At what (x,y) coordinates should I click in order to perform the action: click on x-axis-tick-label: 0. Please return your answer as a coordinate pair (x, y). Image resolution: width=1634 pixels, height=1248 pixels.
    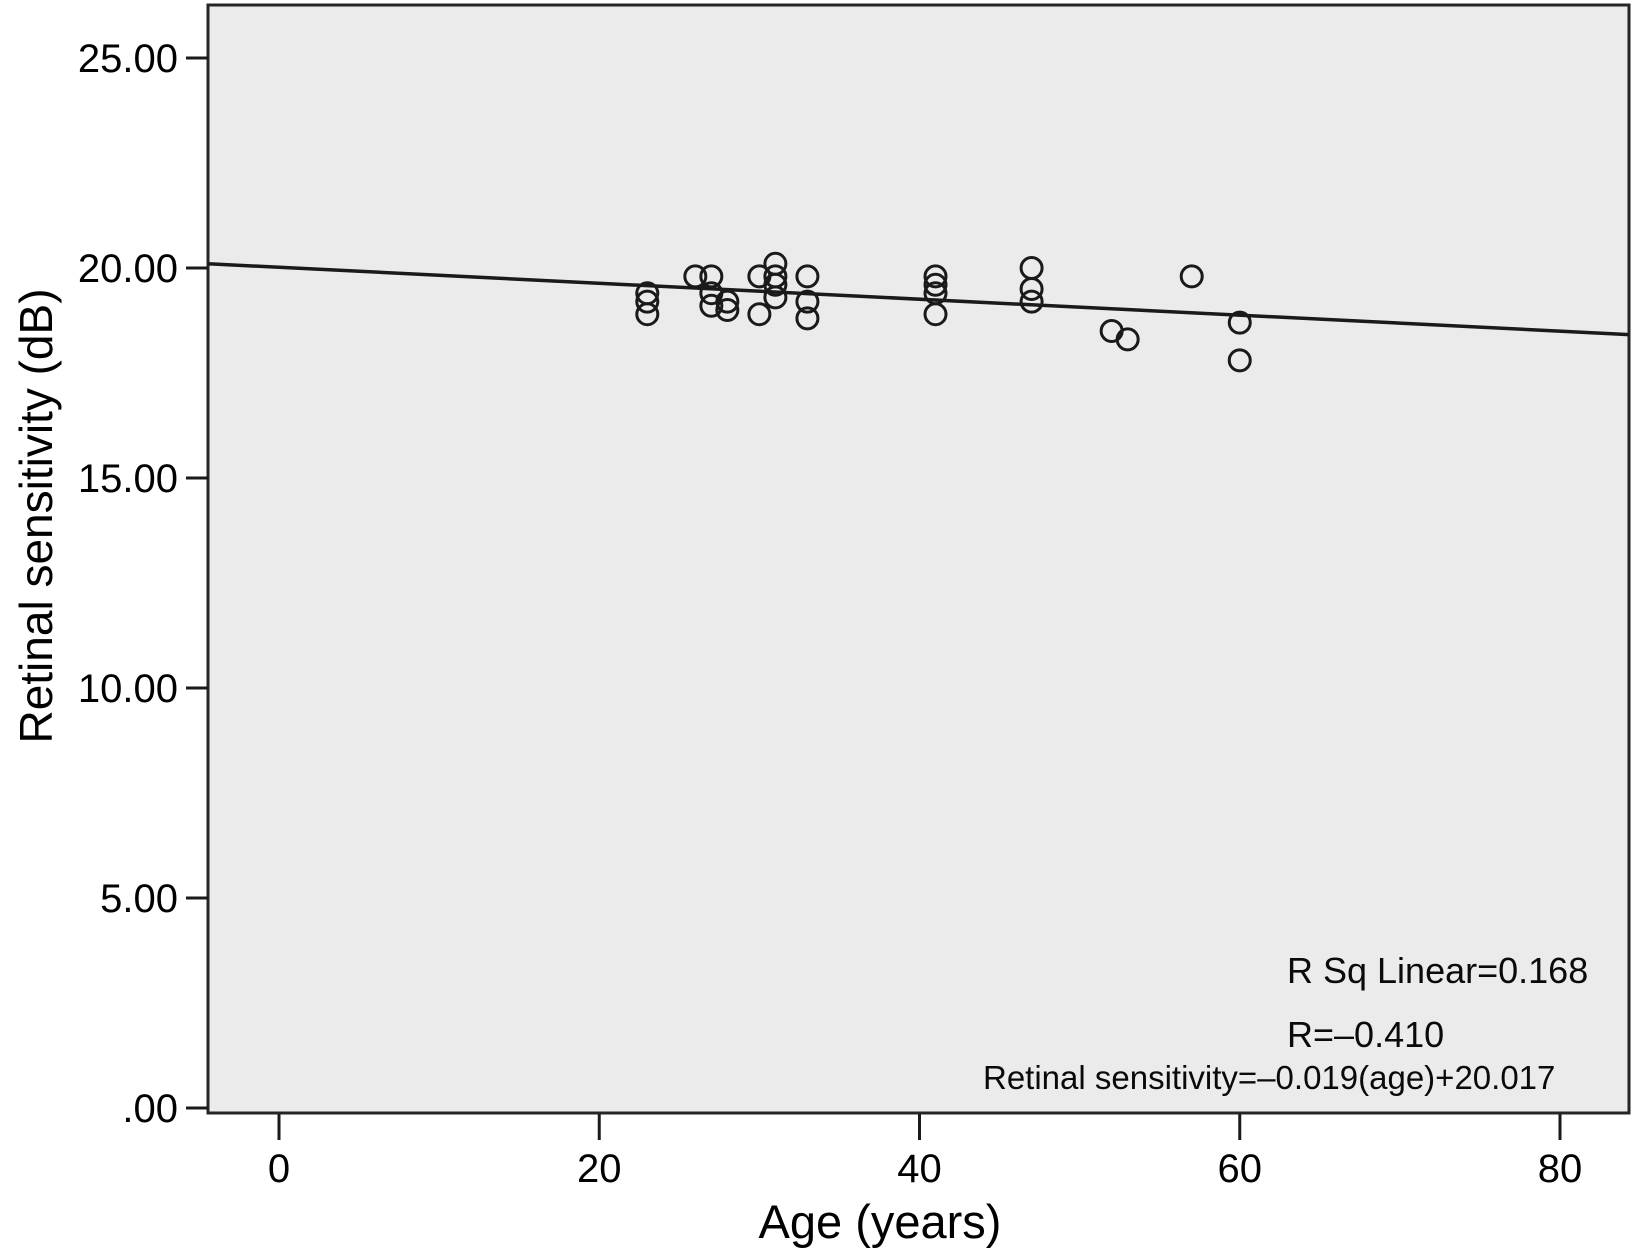
    Looking at the image, I should click on (279, 1169).